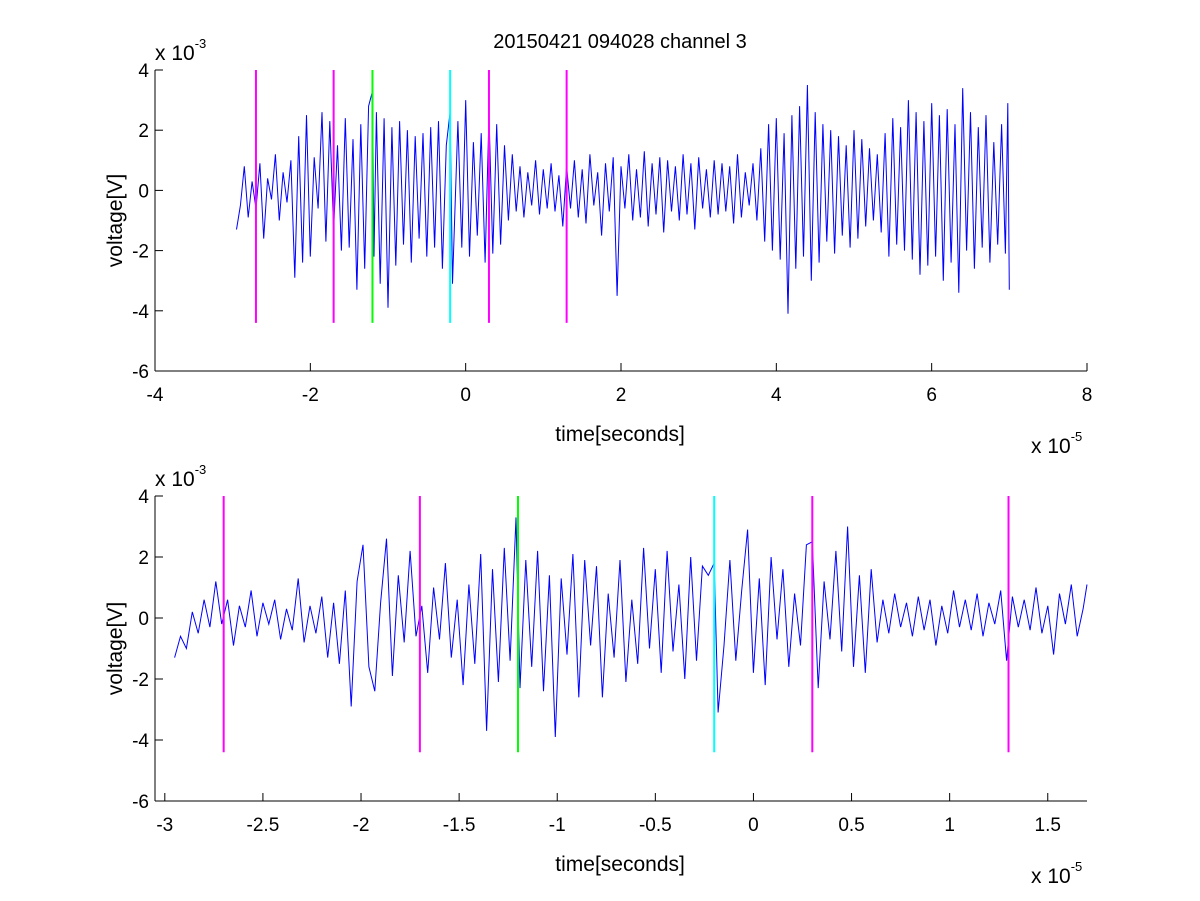  What do you see at coordinates (621, 395) in the screenshot?
I see `x-tick-label: 2` at bounding box center [621, 395].